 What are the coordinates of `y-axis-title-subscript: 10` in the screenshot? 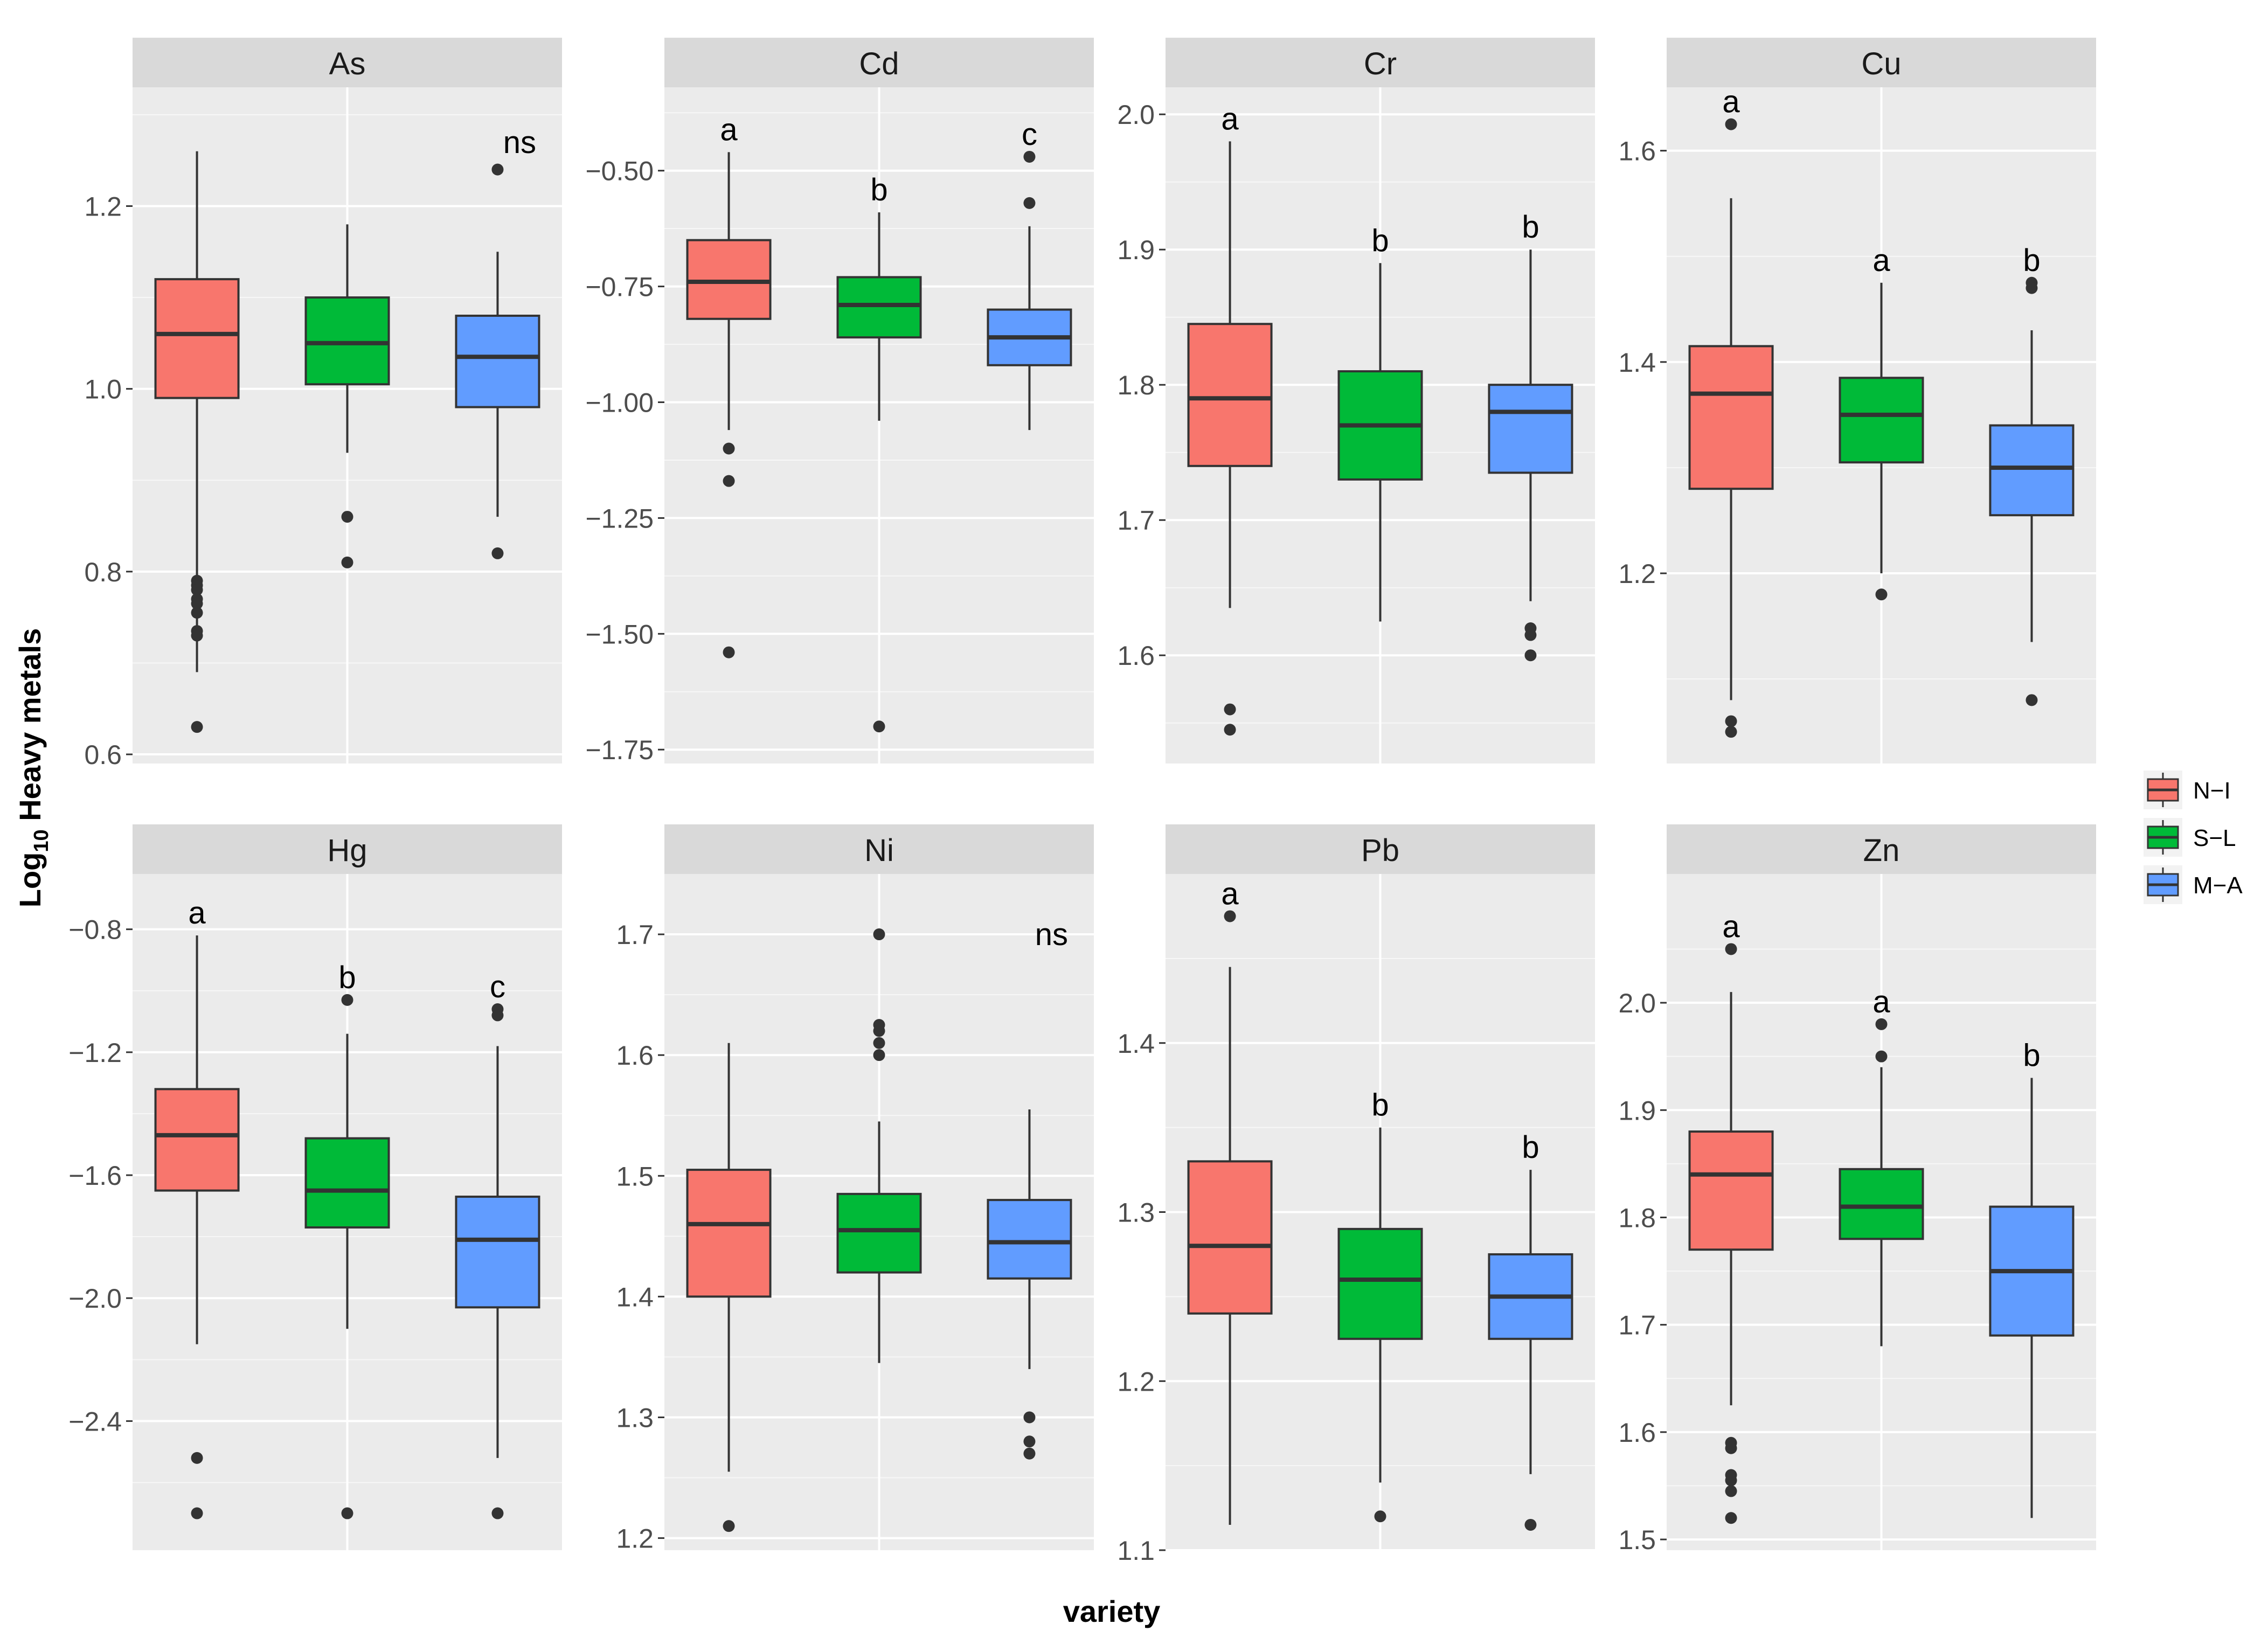 It's located at (41, 840).